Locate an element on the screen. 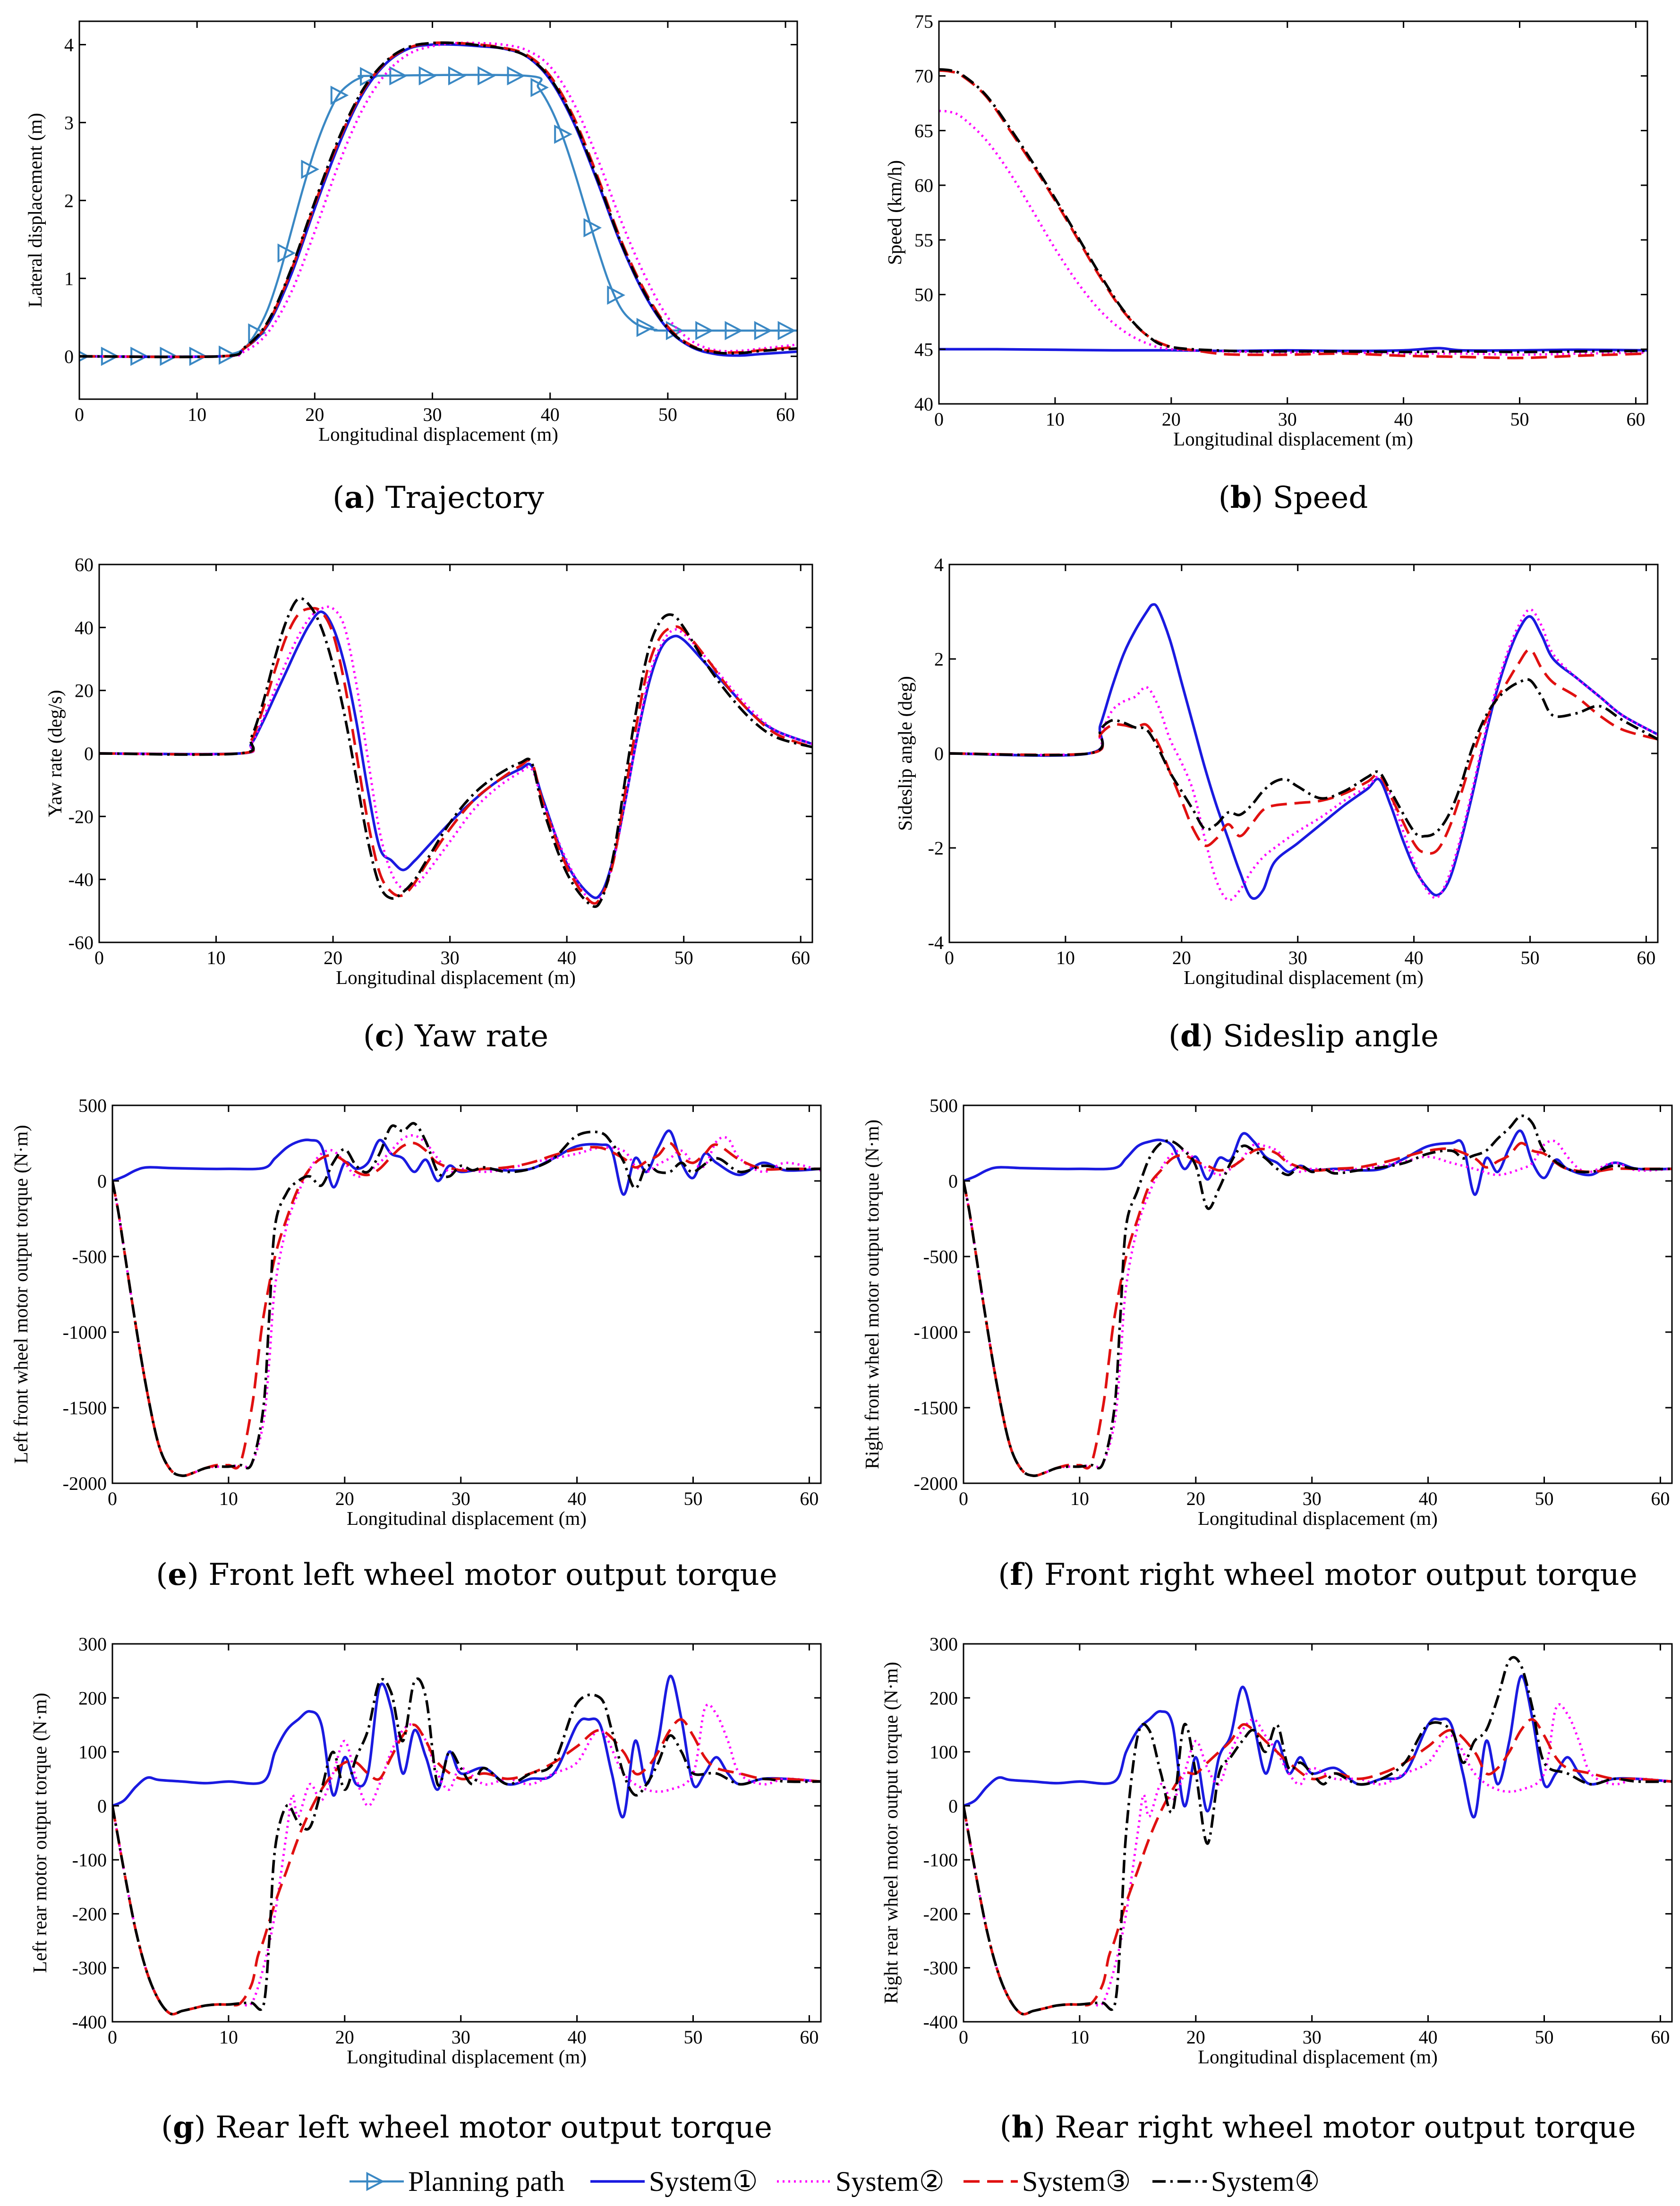 Image resolution: width=1680 pixels, height=2206 pixels. y-tick-label: -500 is located at coordinates (940, 1256).